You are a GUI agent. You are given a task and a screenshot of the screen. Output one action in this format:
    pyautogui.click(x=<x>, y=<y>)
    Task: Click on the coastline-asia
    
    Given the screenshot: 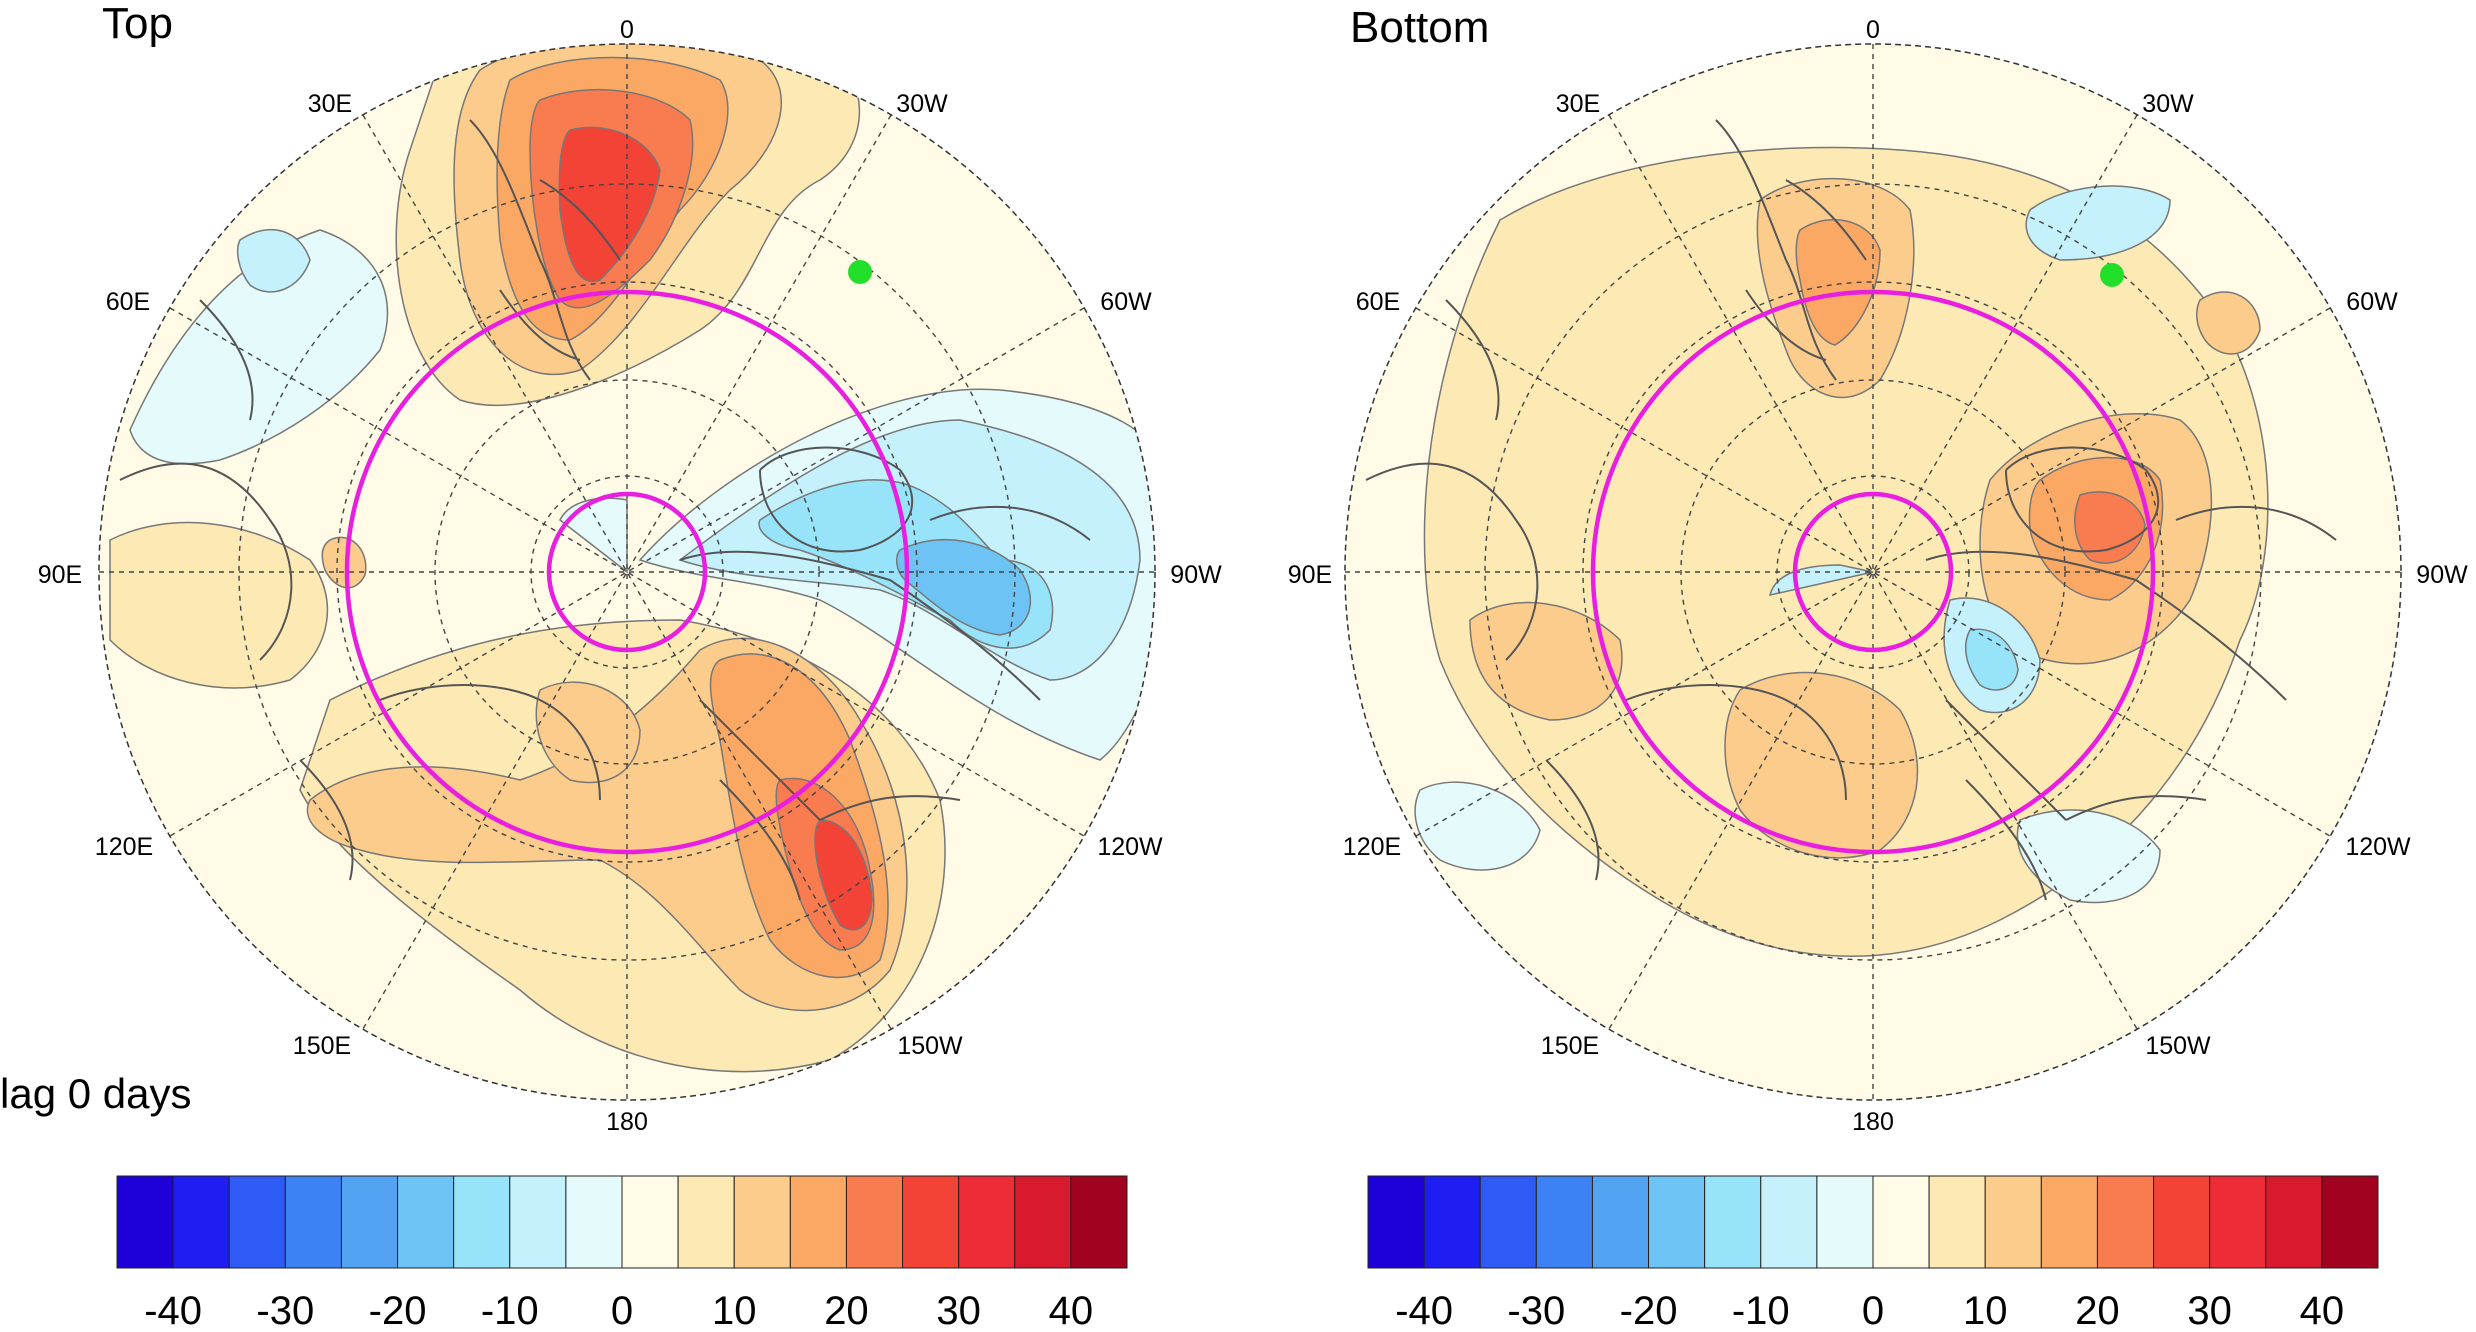 What is the action you would take?
    pyautogui.click(x=1452, y=480)
    